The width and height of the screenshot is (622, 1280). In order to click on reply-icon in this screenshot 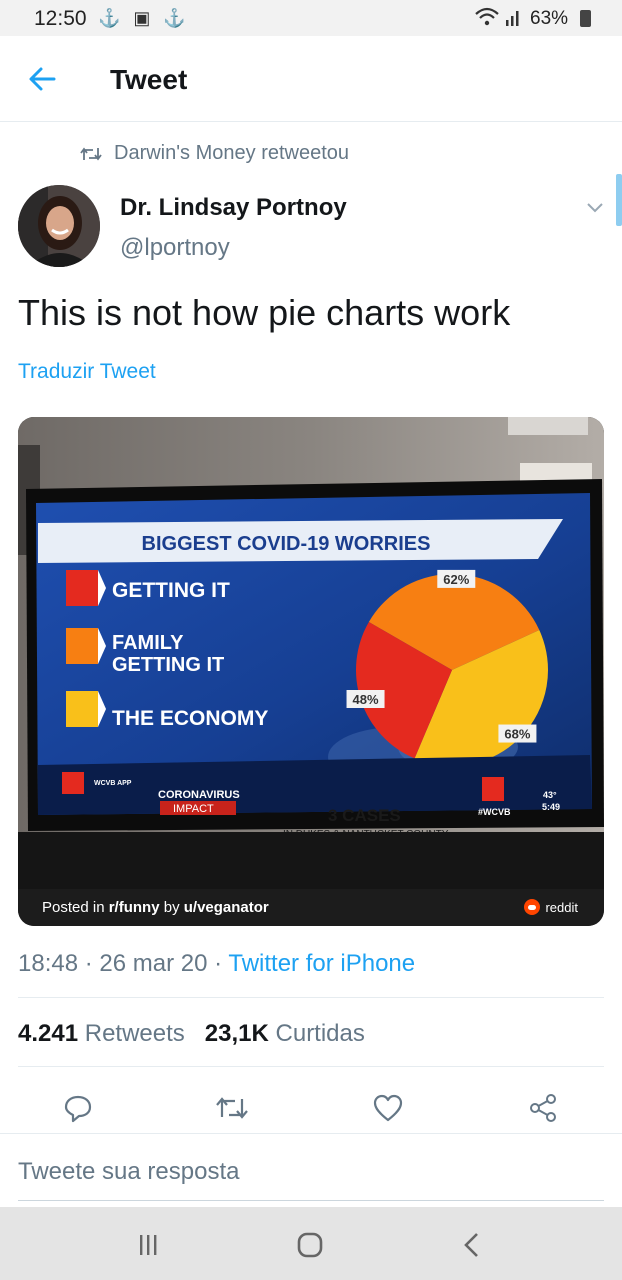, I will do `click(78, 1109)`.